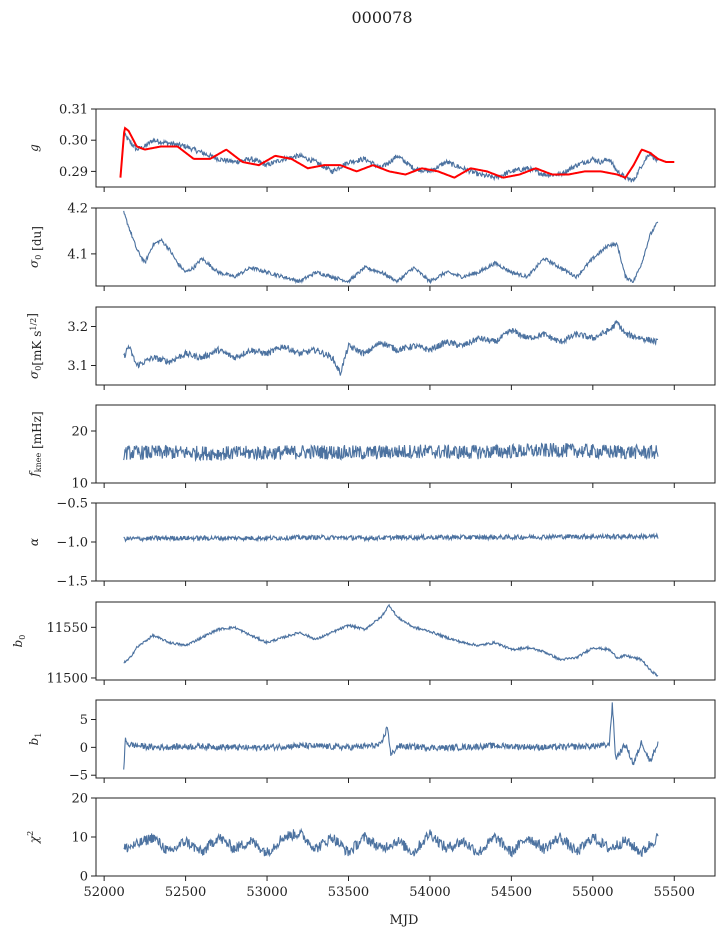  I want to click on x-tick-label: 54500, so click(511, 892).